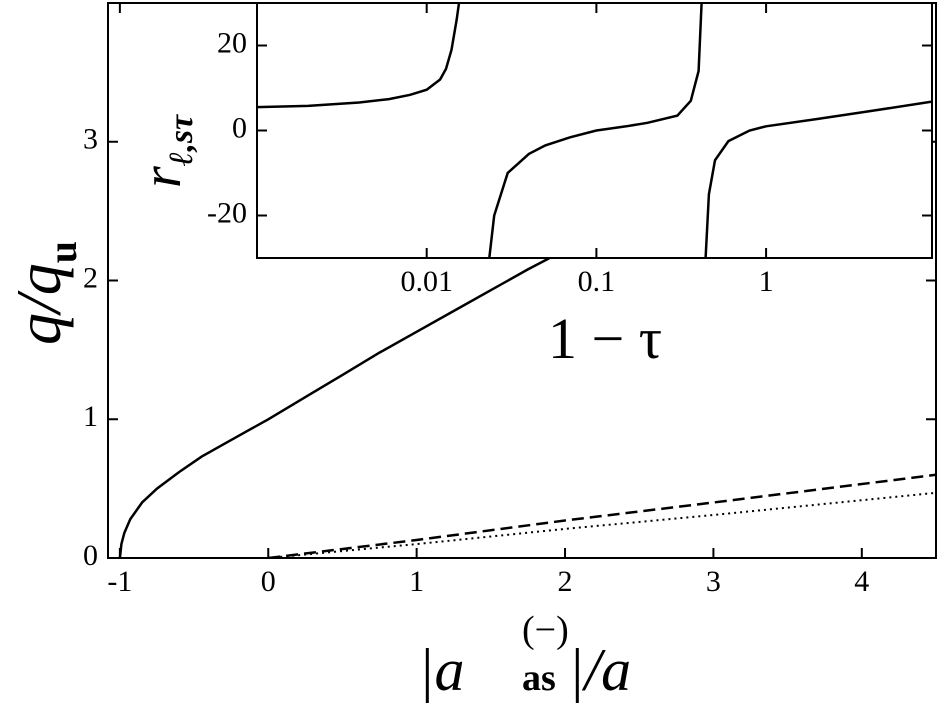 Image resolution: width=946 pixels, height=708 pixels. Describe the element at coordinates (545, 630) in the screenshot. I see `x-axis-label-sup: (−)` at that location.